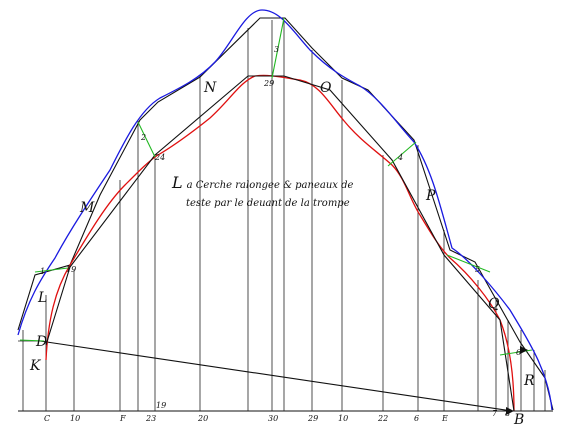 This screenshot has width=564, height=429. What do you see at coordinates (47, 418) in the screenshot?
I see `base-C: C` at bounding box center [47, 418].